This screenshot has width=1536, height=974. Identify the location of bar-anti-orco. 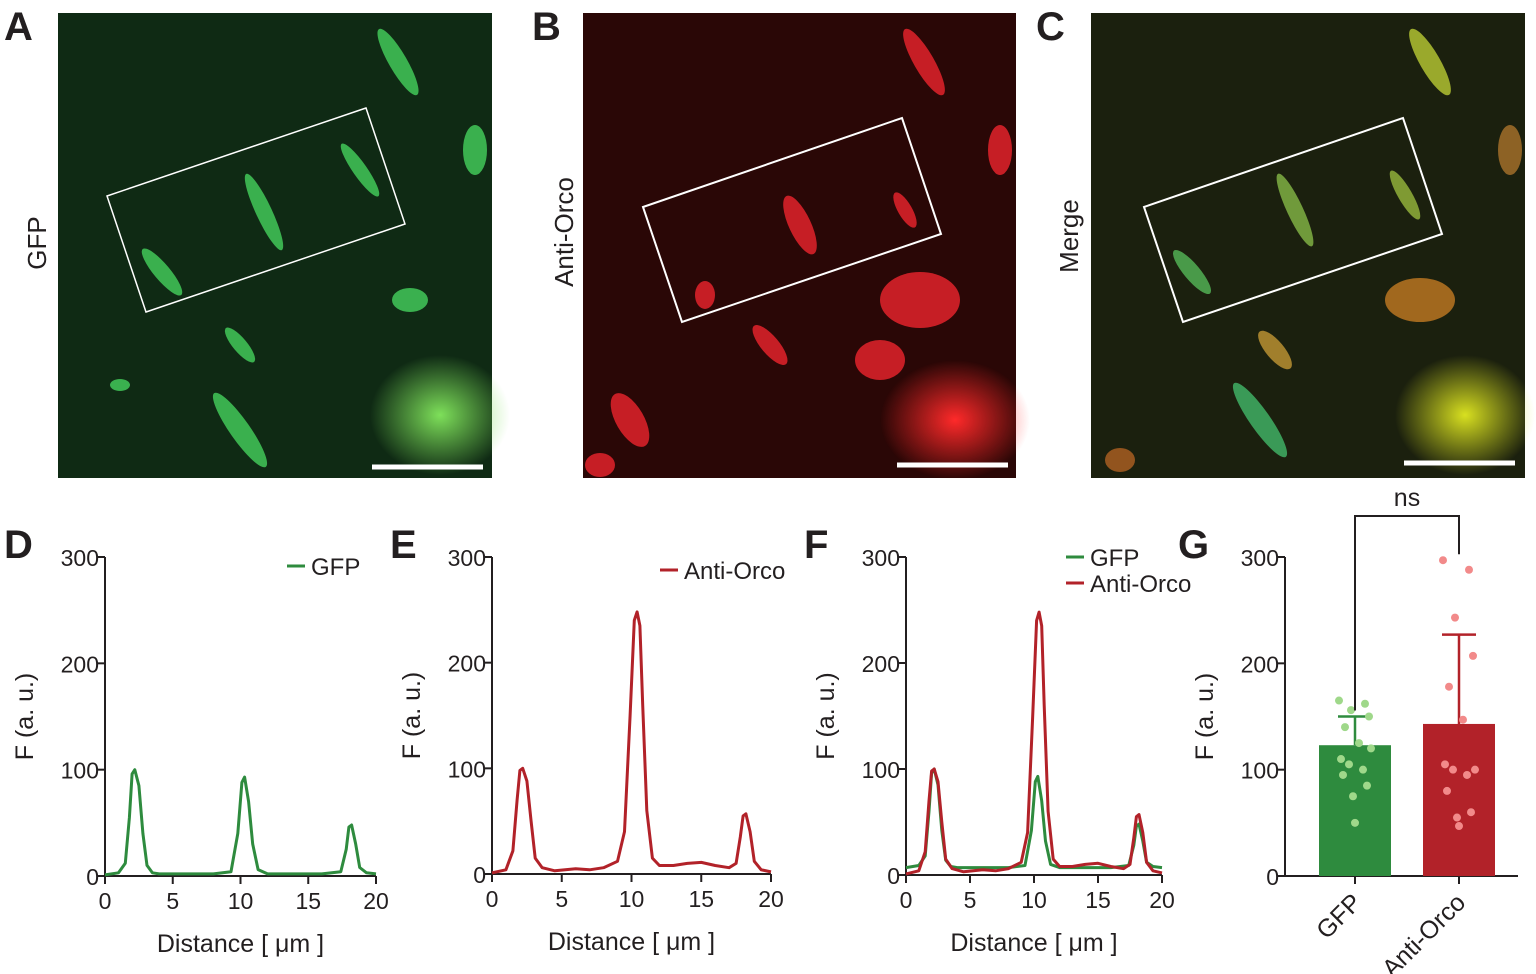
(1459, 799).